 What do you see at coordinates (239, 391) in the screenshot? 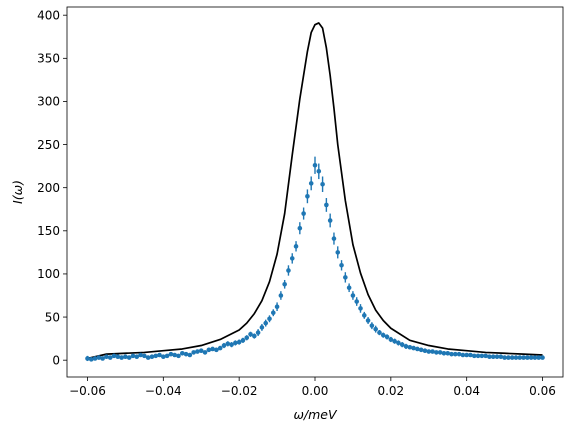
I see `x-tick-label: −0.02` at bounding box center [239, 391].